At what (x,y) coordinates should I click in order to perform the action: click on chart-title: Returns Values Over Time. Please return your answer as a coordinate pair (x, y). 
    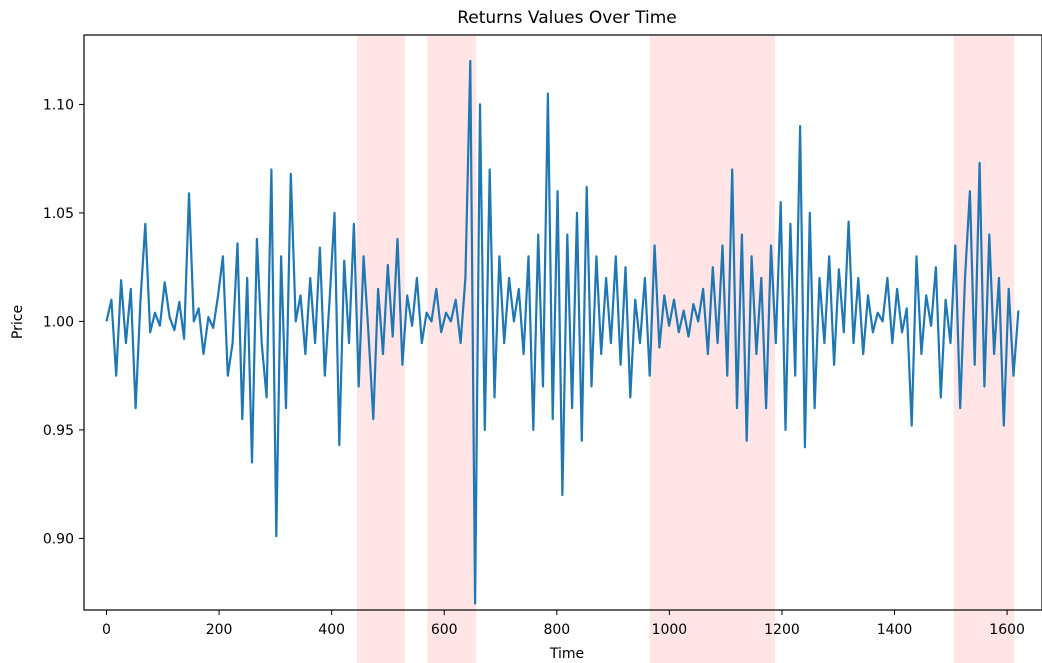
    Looking at the image, I should click on (567, 18).